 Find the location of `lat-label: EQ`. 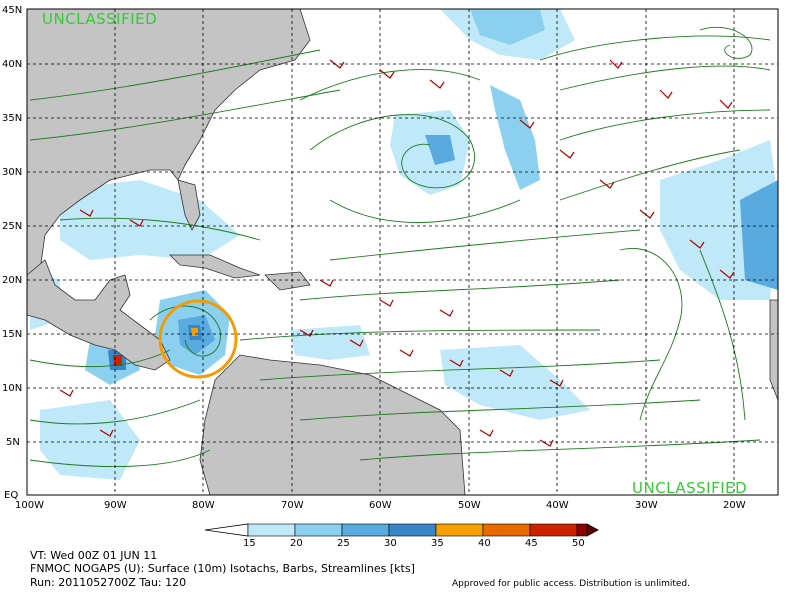

lat-label: EQ is located at coordinates (11, 495).